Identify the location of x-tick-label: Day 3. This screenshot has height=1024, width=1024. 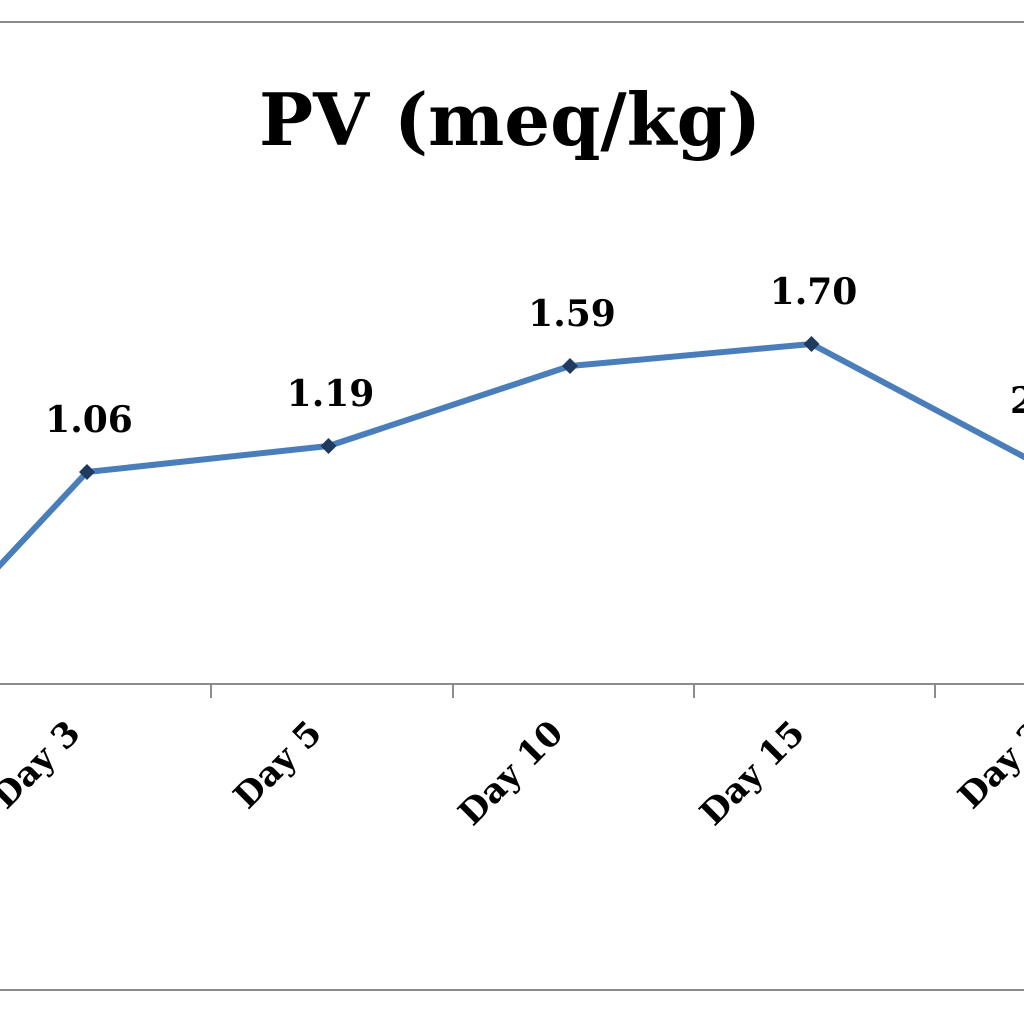
(44, 765).